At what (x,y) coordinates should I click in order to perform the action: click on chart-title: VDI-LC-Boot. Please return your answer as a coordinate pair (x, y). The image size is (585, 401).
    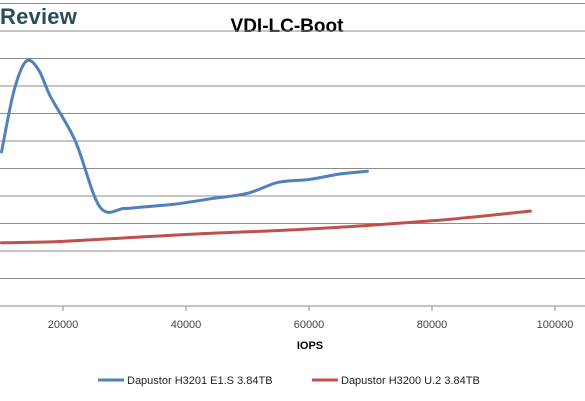
    Looking at the image, I should click on (288, 26).